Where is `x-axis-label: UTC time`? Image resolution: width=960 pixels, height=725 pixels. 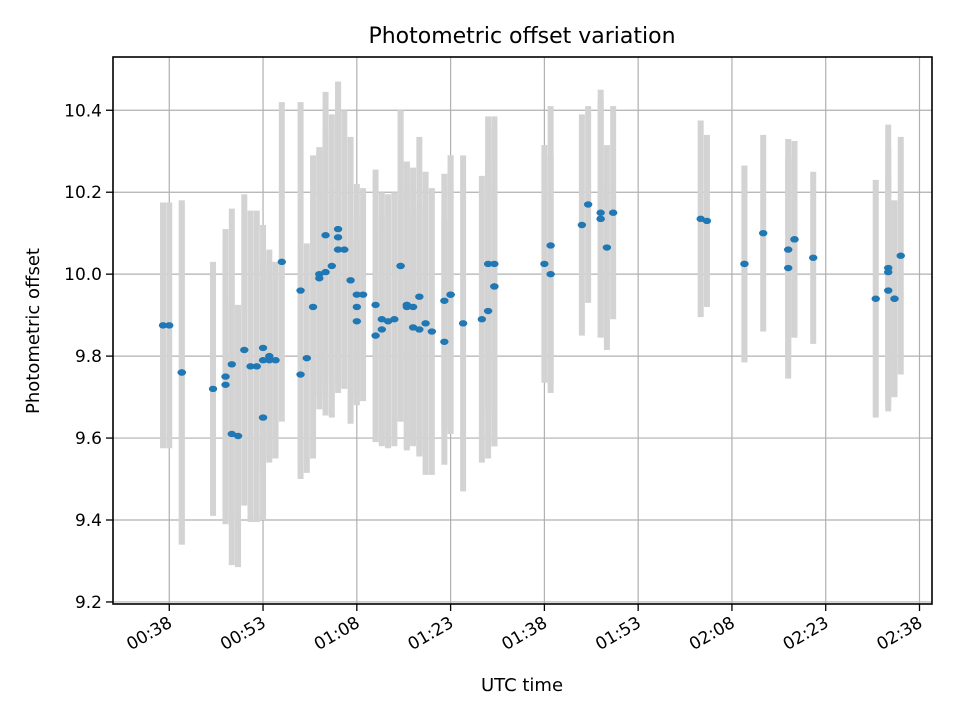
x-axis-label: UTC time is located at coordinates (522, 685).